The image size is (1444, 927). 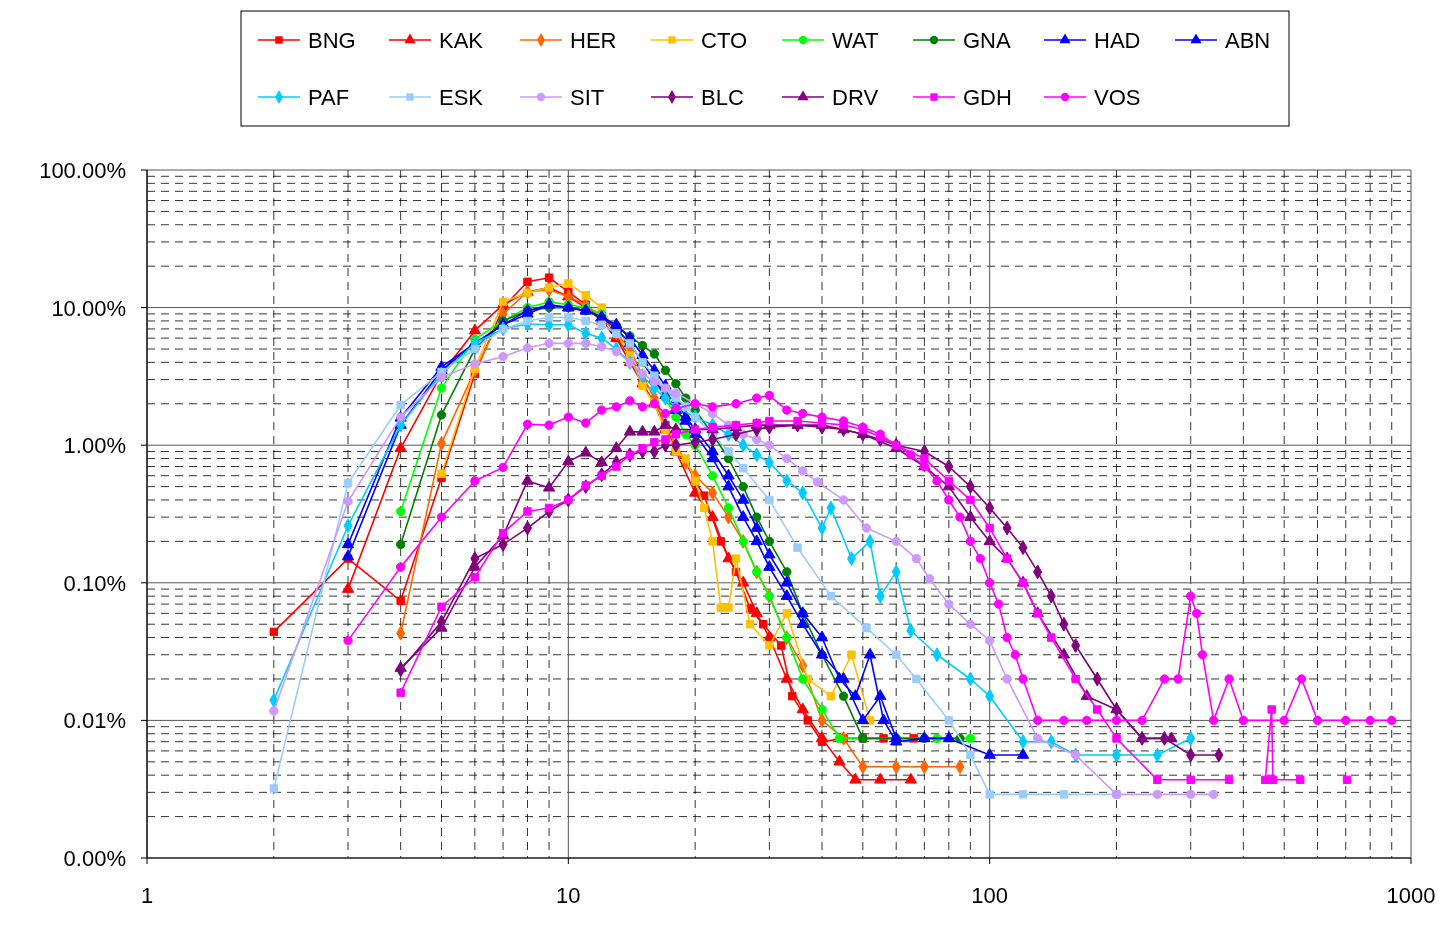 What do you see at coordinates (332, 40) in the screenshot?
I see `legend-label: BNG` at bounding box center [332, 40].